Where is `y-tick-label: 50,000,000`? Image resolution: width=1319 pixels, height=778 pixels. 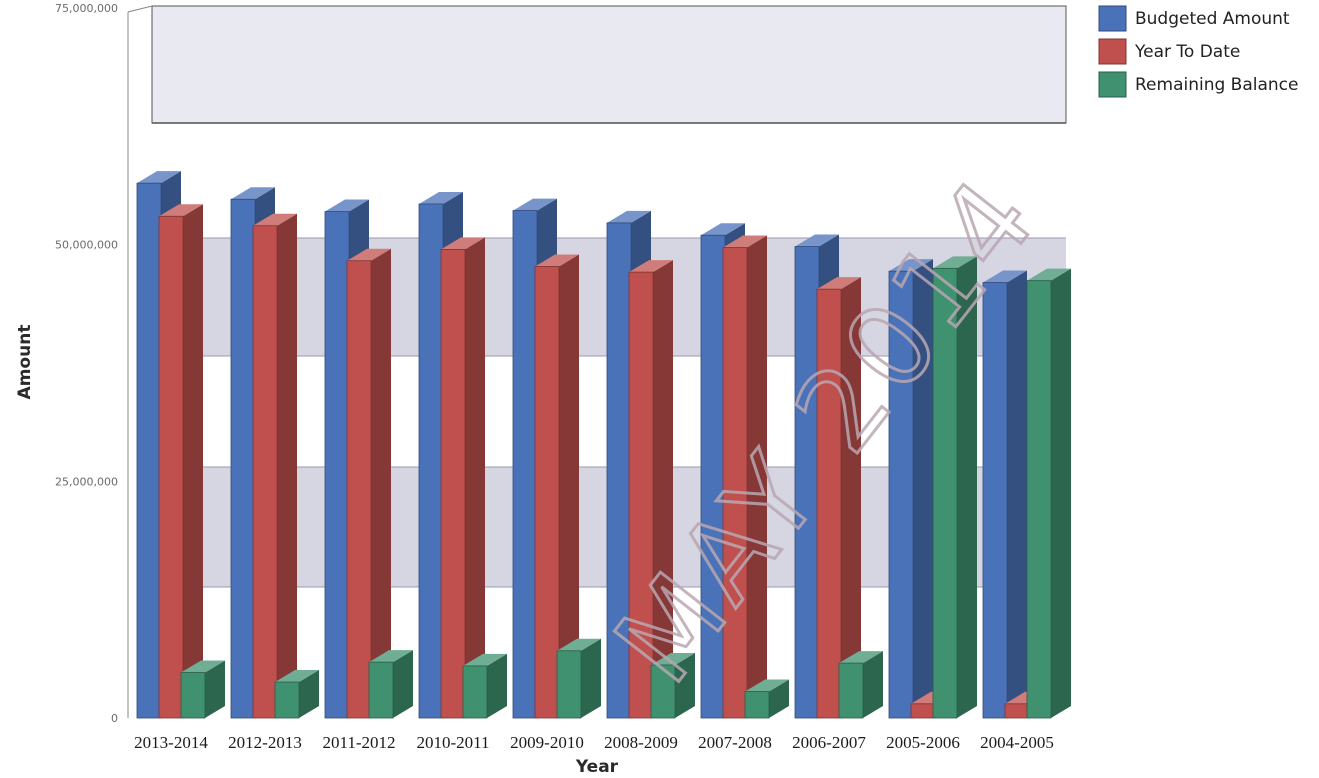 y-tick-label: 50,000,000 is located at coordinates (86, 245).